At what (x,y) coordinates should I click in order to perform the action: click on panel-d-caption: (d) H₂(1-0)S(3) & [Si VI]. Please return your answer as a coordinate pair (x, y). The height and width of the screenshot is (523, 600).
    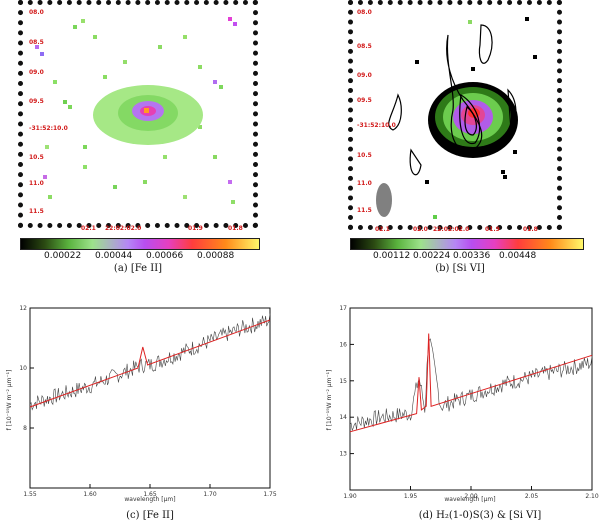
    Looking at the image, I should click on (480, 515).